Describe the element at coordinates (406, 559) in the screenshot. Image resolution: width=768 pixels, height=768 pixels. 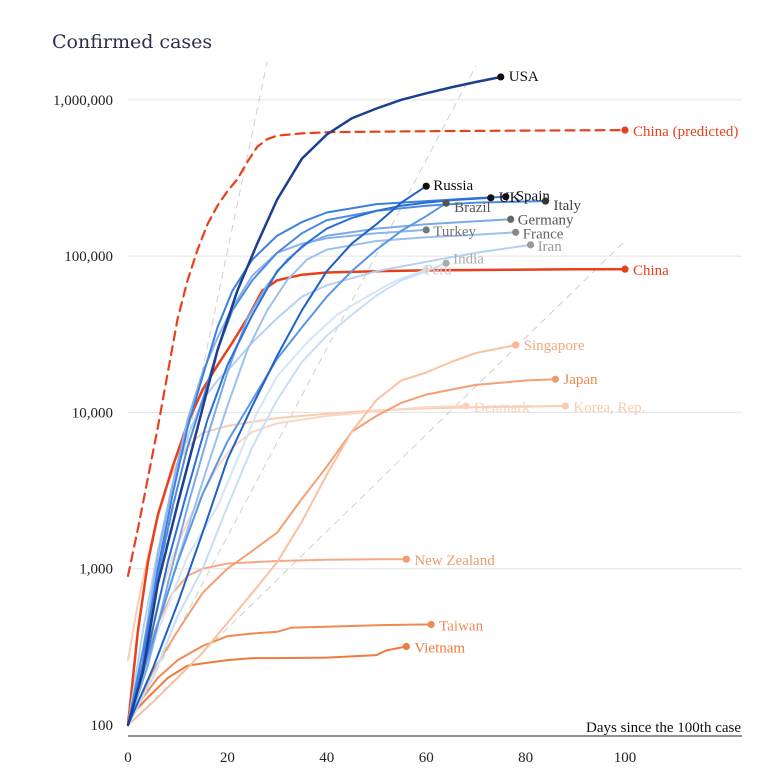
I see `series-endpoint-new-zealand` at that location.